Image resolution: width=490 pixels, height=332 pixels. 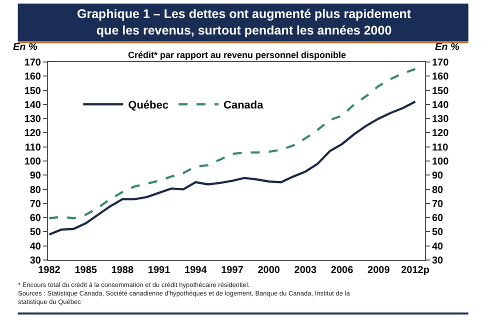 I want to click on y-tick-label: 170, so click(x=33, y=63).